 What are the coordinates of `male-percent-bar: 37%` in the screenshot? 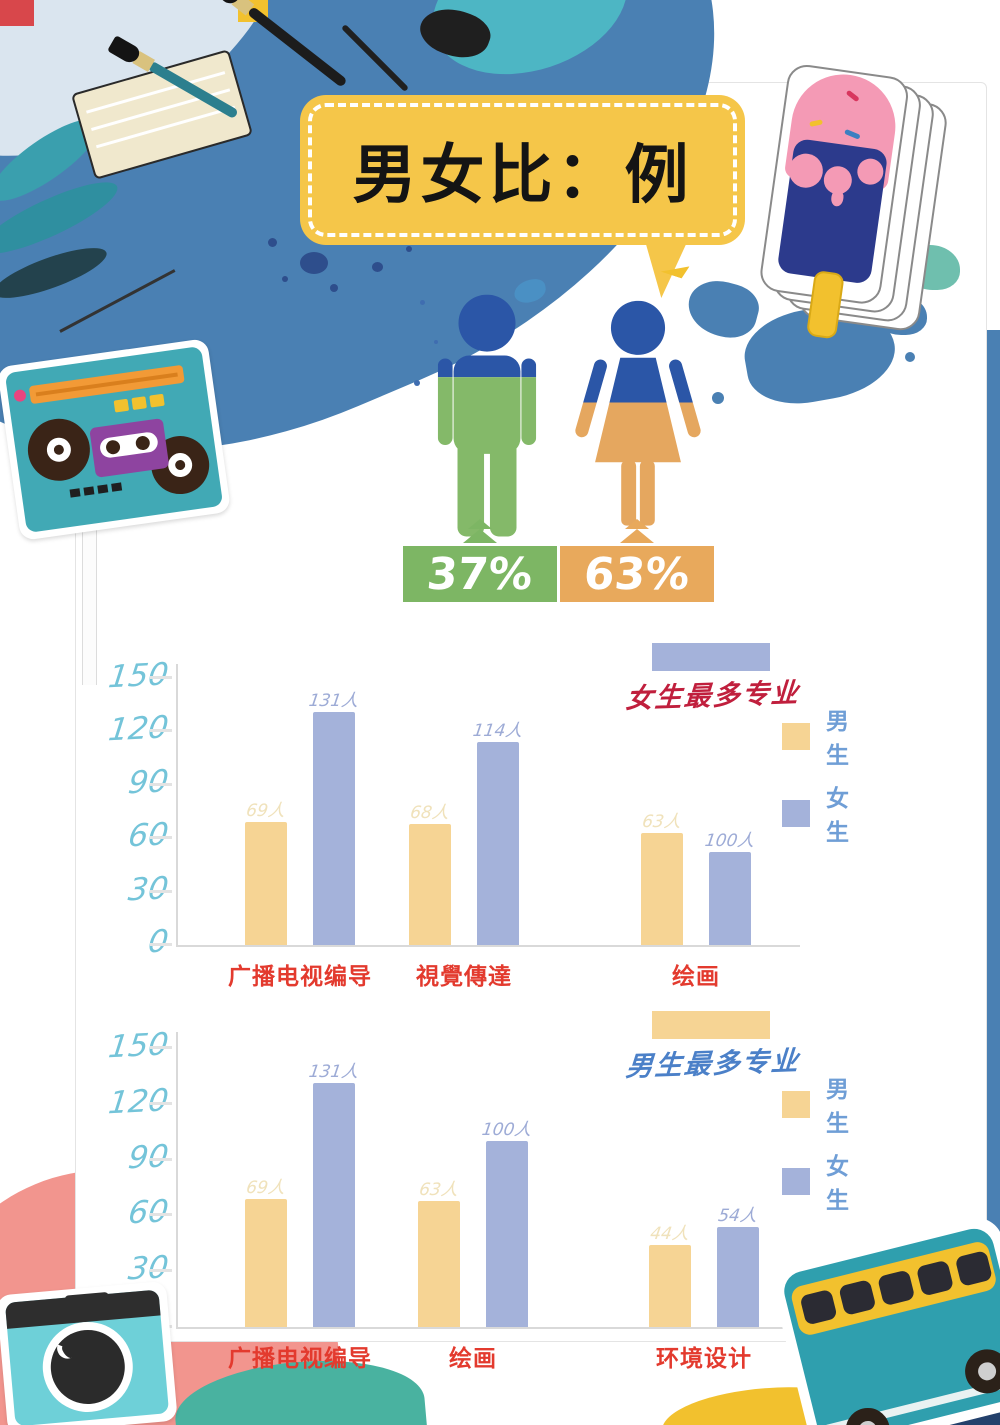 It's located at (480, 574).